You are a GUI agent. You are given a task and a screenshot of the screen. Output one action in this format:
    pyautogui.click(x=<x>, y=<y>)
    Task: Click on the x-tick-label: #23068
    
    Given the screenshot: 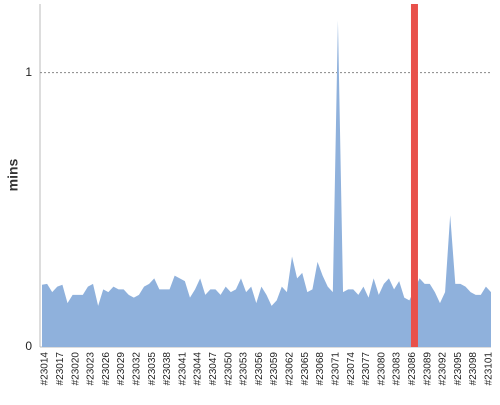 What is the action you would take?
    pyautogui.click(x=320, y=369)
    